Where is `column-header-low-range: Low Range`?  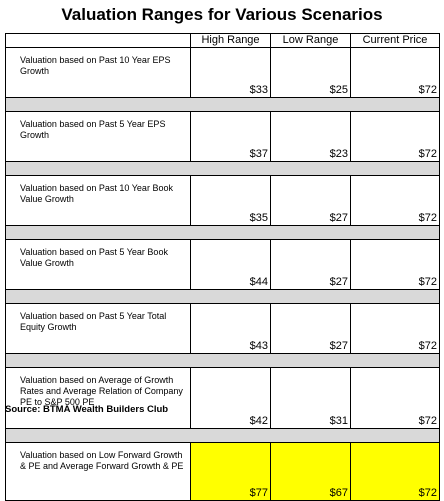 column-header-low-range: Low Range is located at coordinates (310, 40).